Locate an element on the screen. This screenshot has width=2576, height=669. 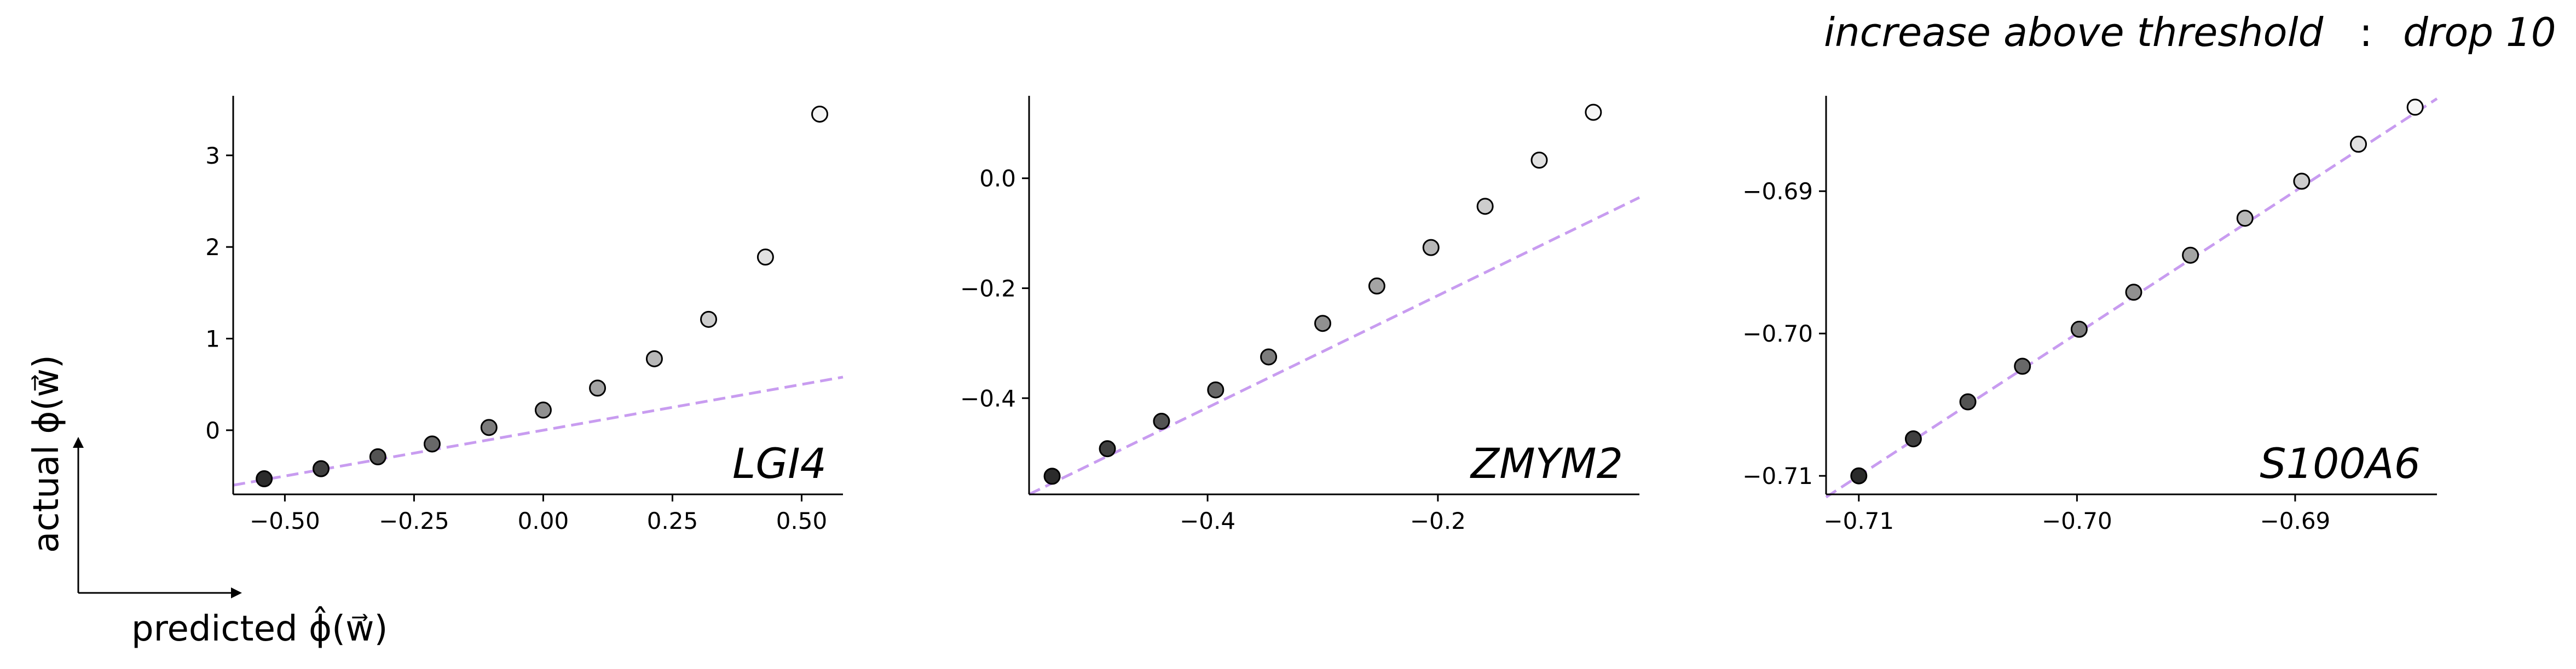
x-tick-label-lgi4-2: 0.00 is located at coordinates (543, 520).